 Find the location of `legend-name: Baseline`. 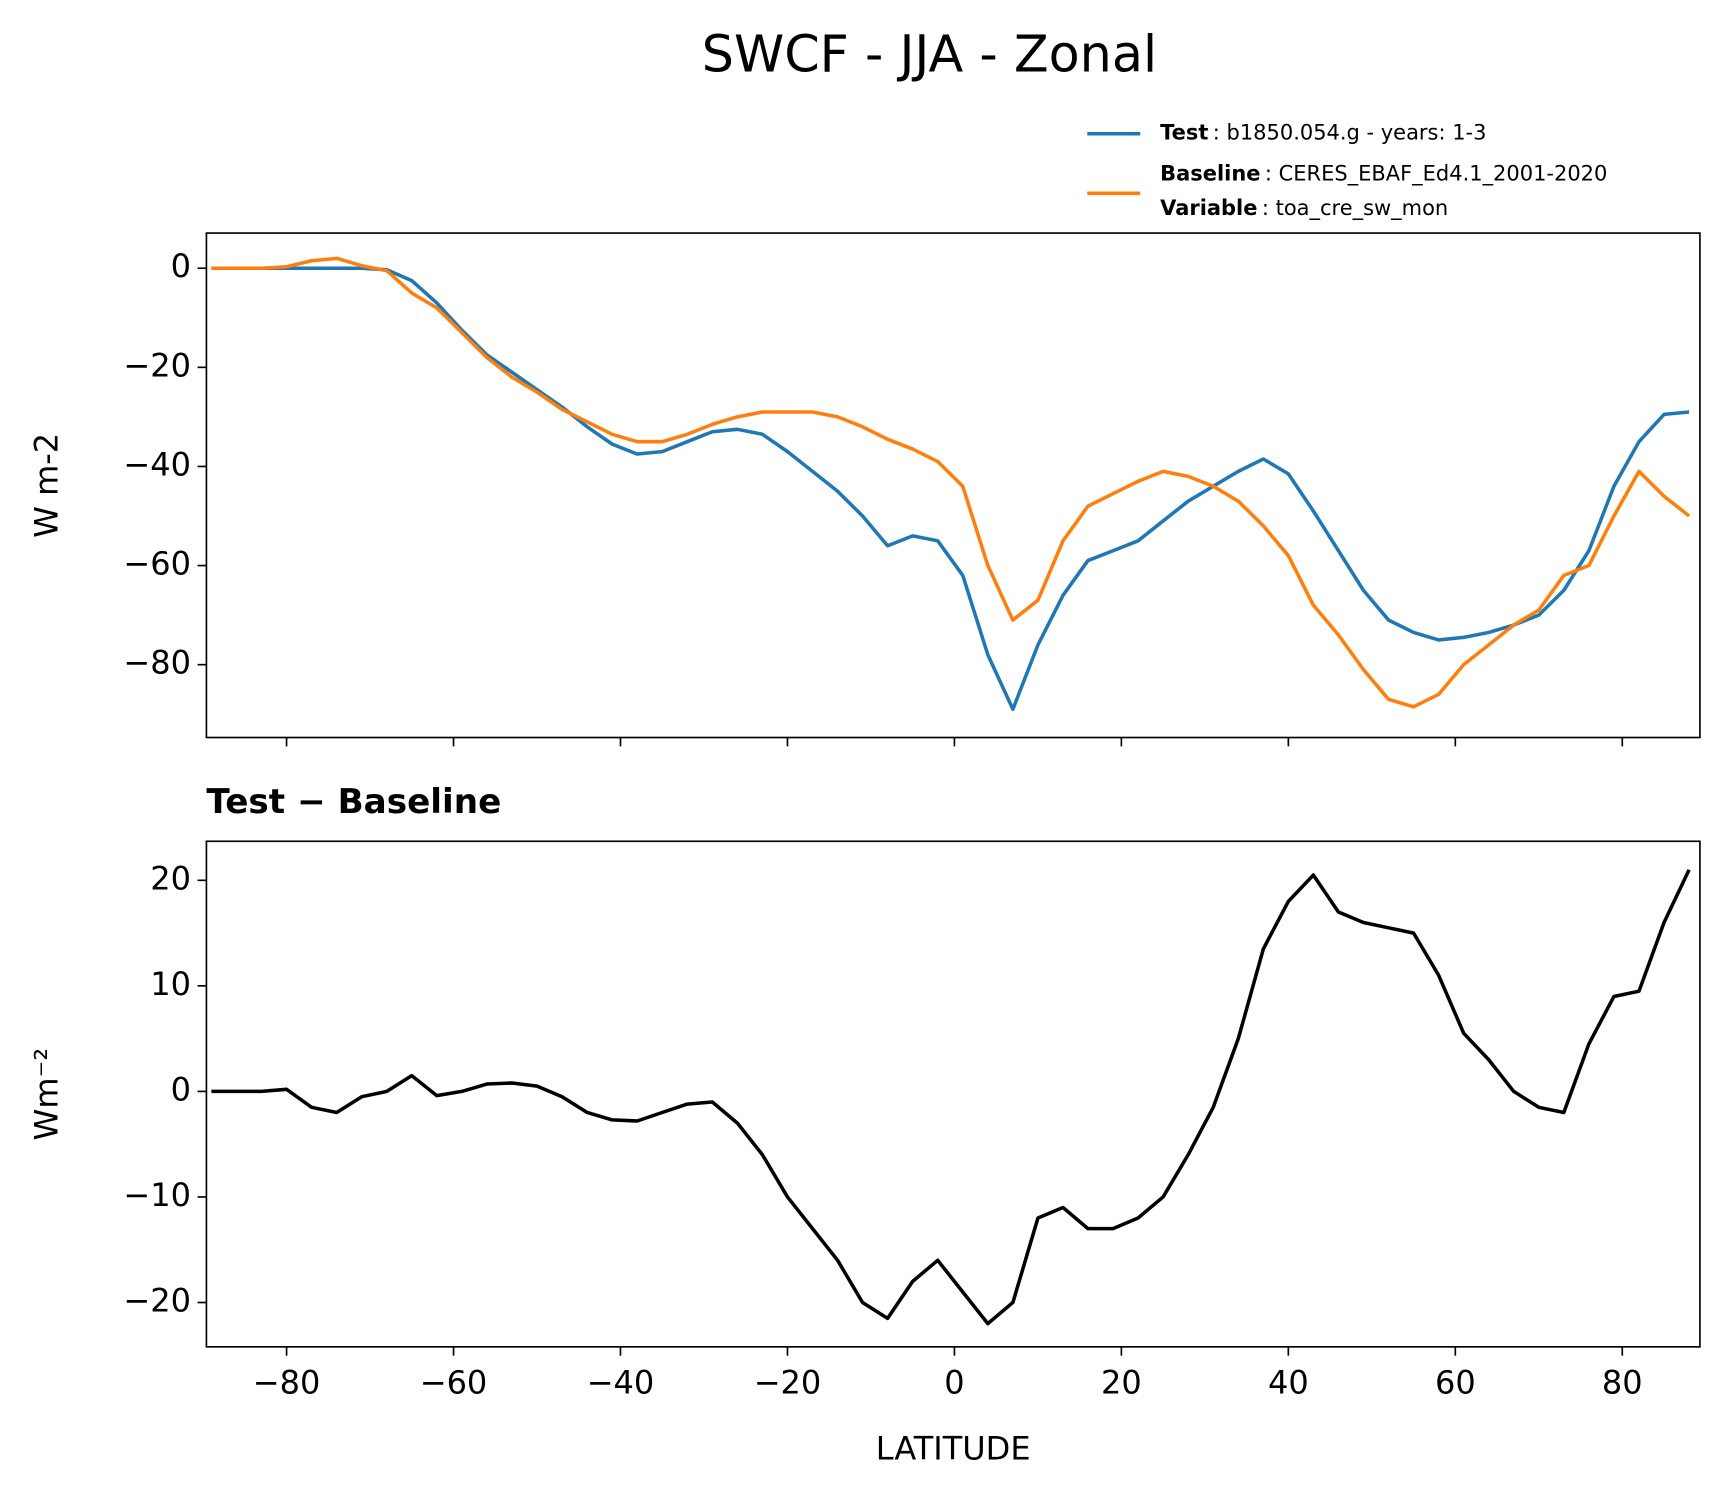

legend-name: Baseline is located at coordinates (1210, 174).